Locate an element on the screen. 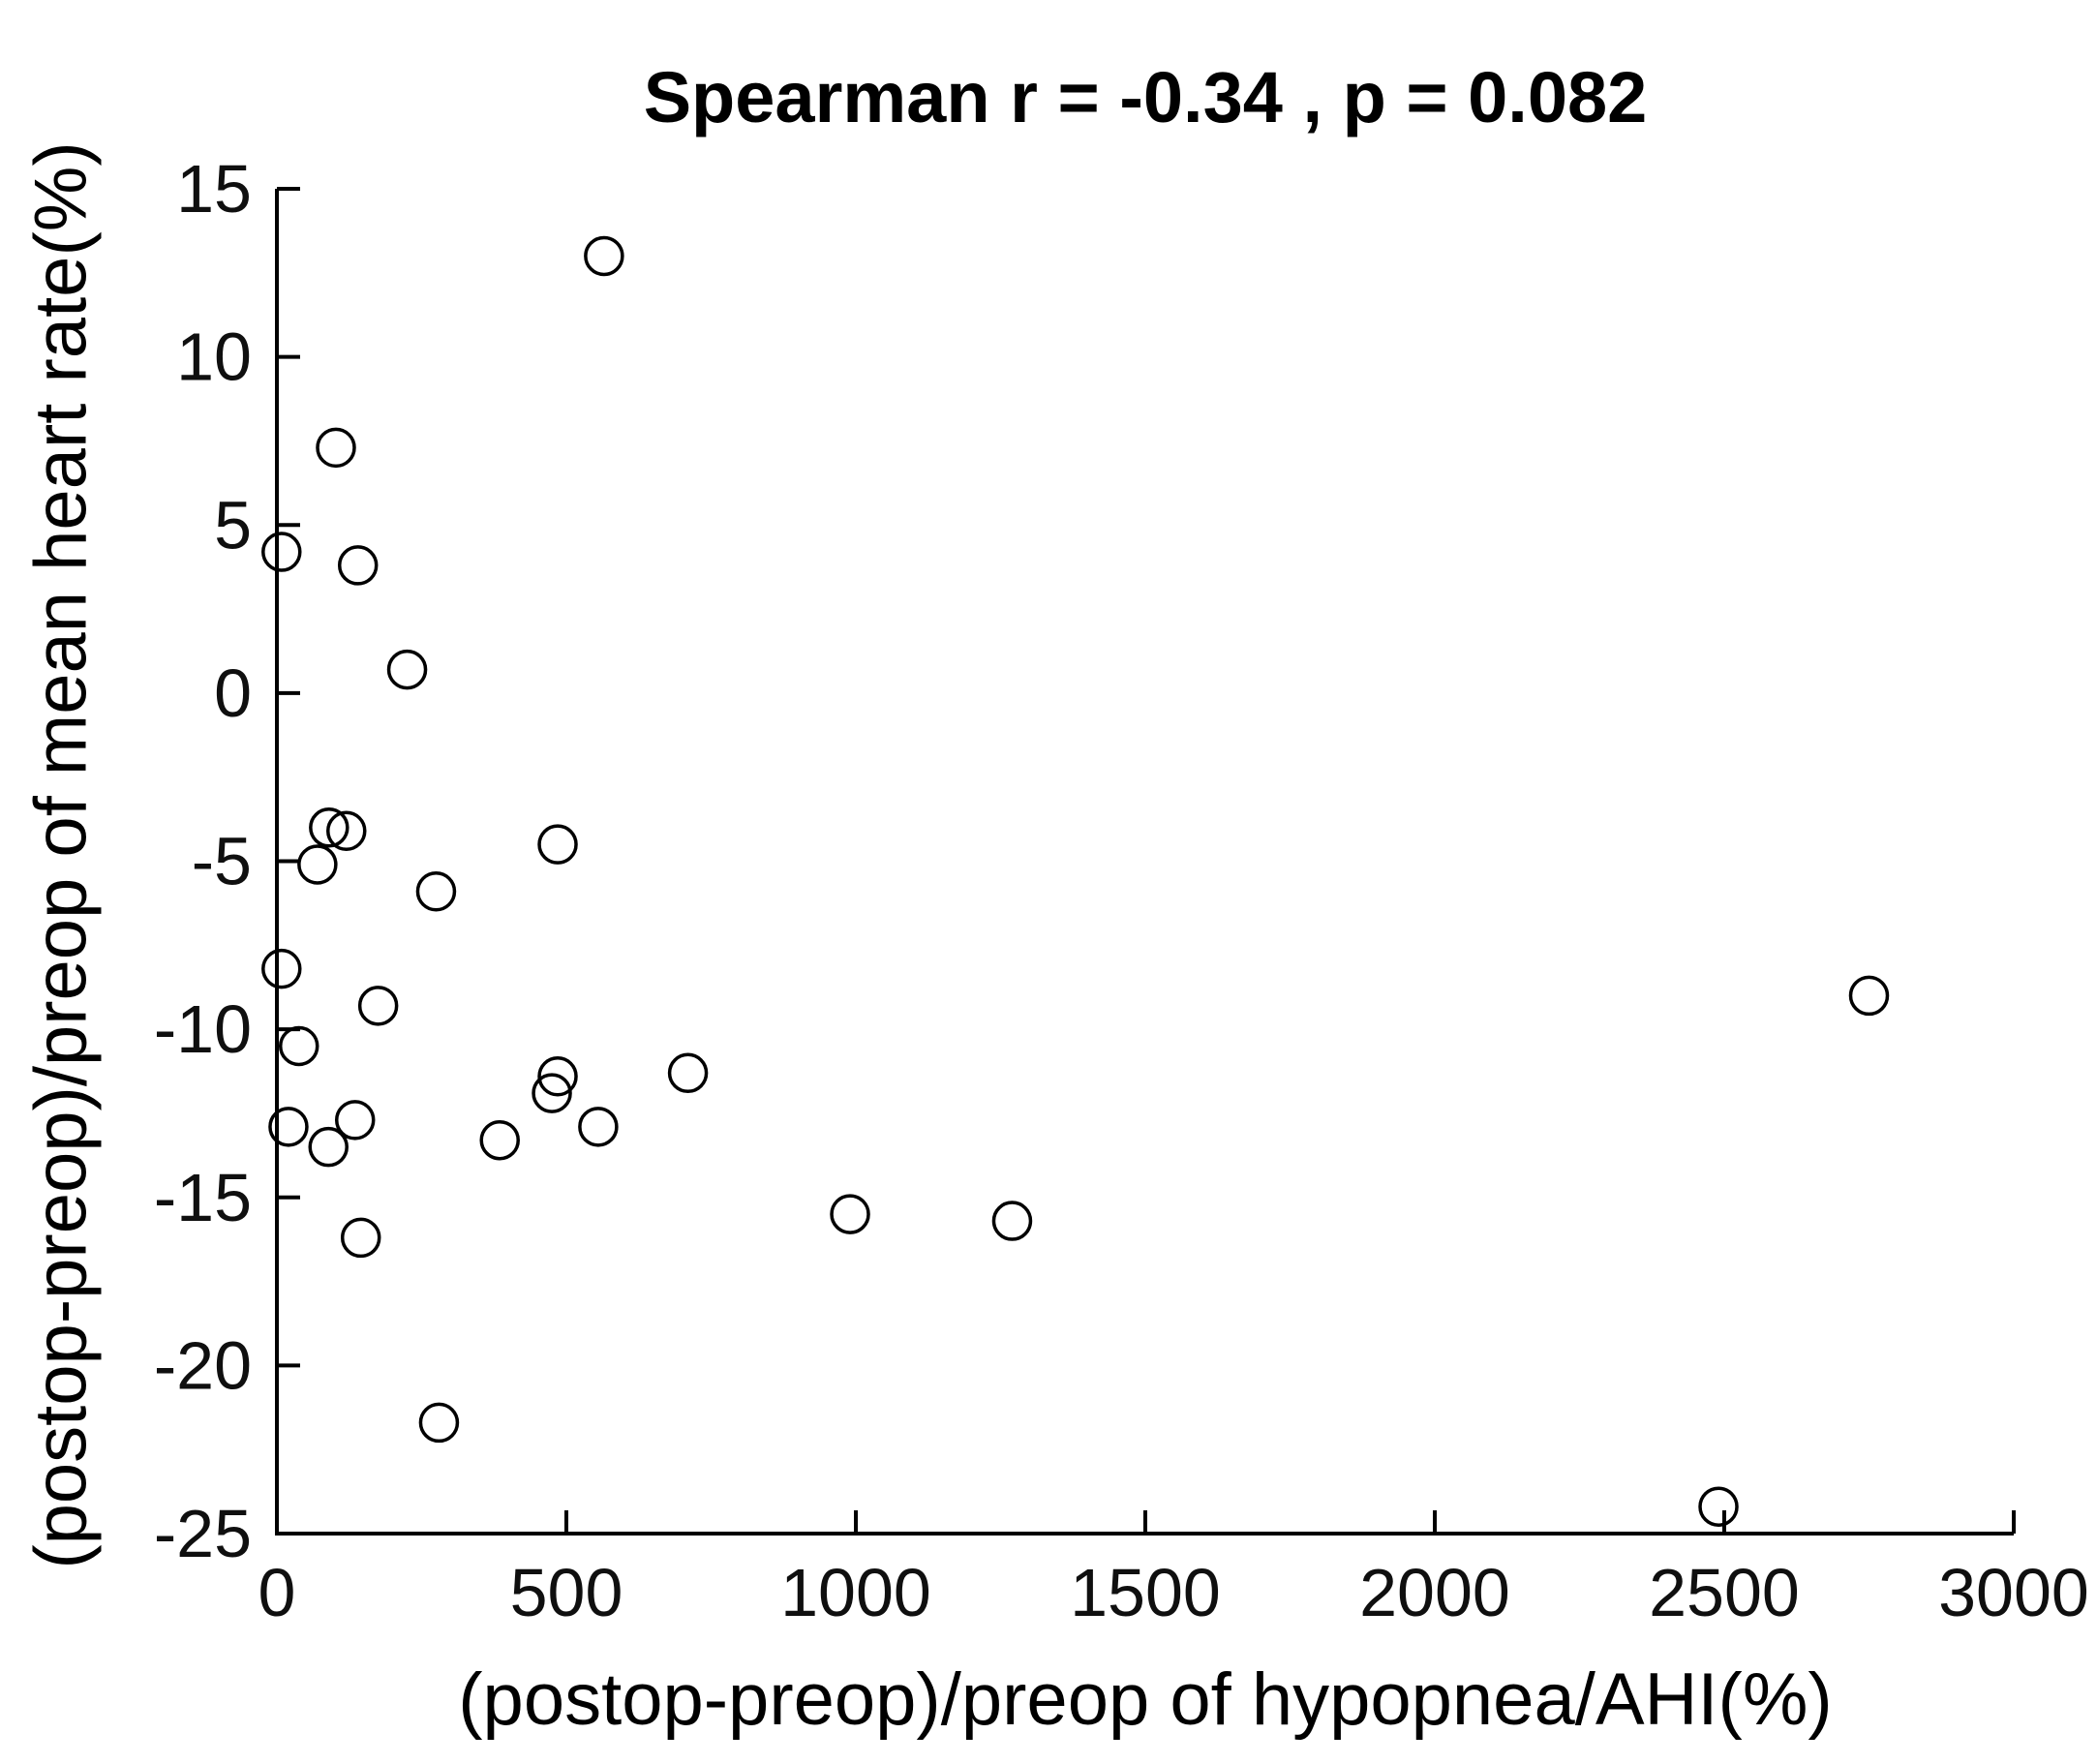 This screenshot has height=1764, width=2097. y-tick-label: 0 is located at coordinates (233, 693).